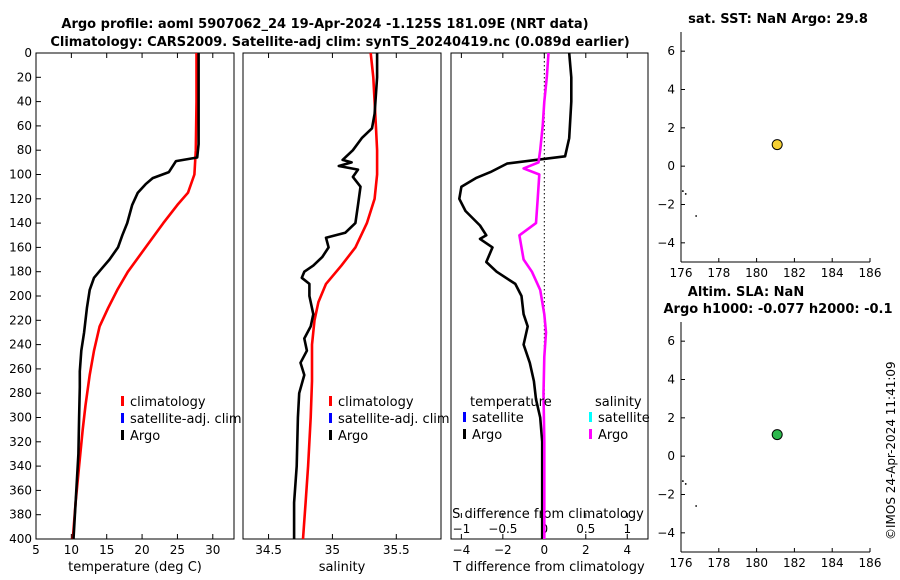 The image size is (900, 580). What do you see at coordinates (396, 550) in the screenshot?
I see `salinity-xtick-label: 35.5` at bounding box center [396, 550].